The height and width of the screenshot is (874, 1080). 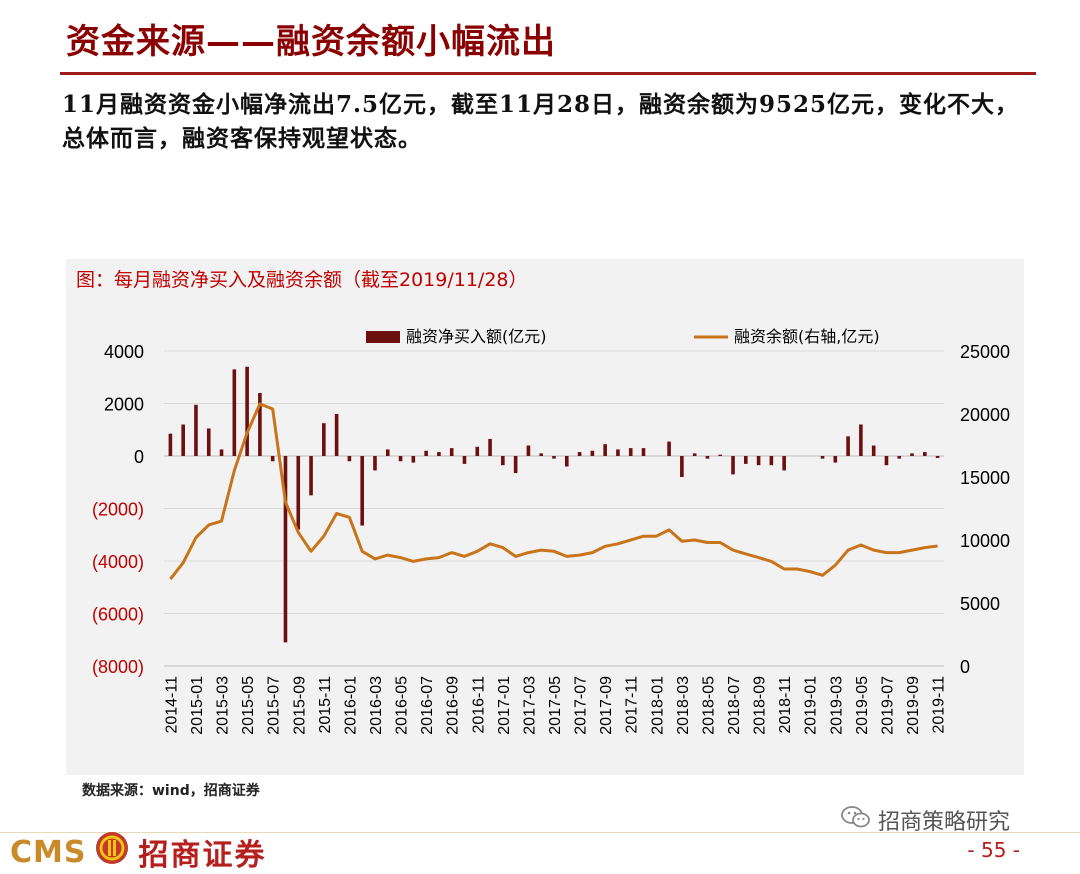 I want to click on x-axis-tick-label: 2019-07, so click(x=887, y=705).